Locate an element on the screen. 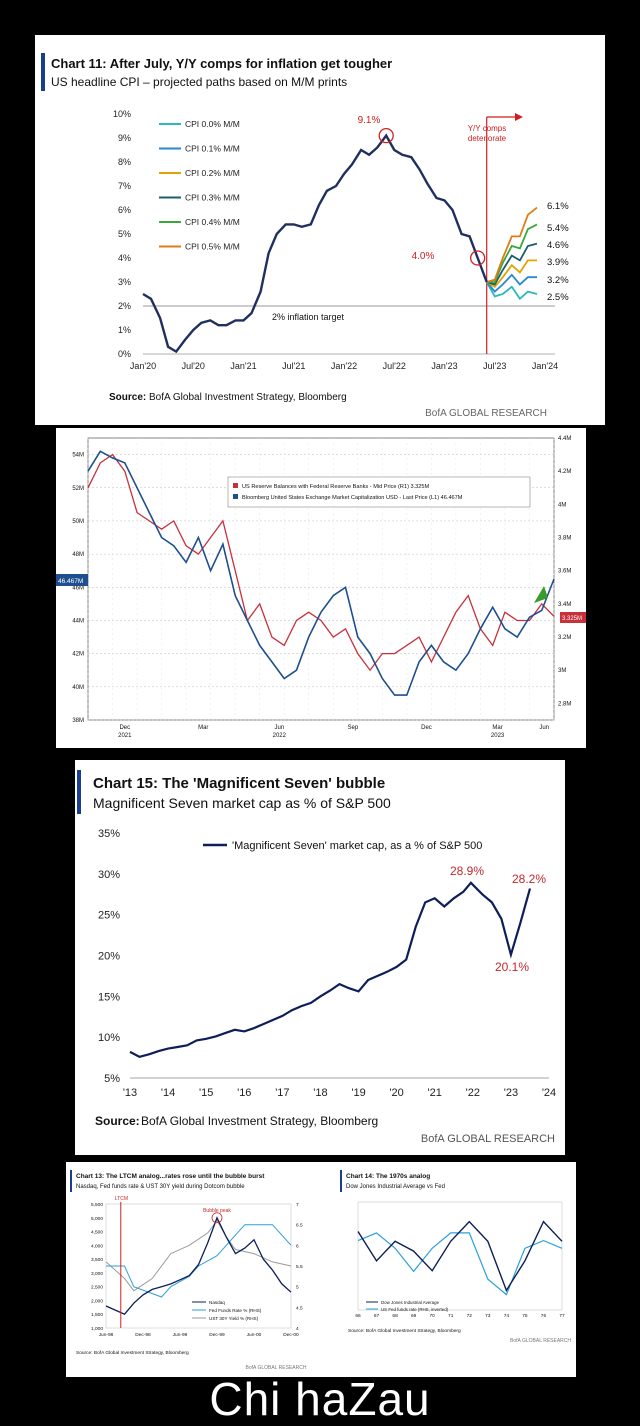 This screenshot has height=1426, width=640. legend-label: CPI 0.0% M/M is located at coordinates (212, 124).